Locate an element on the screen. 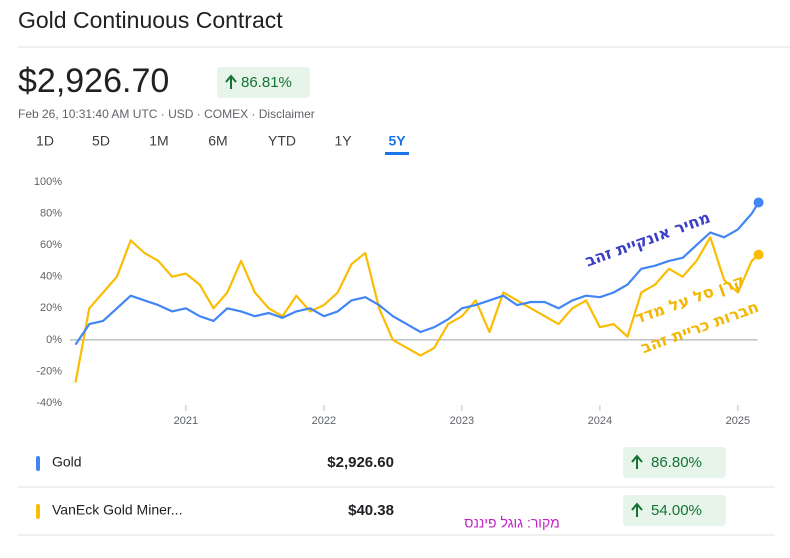 This screenshot has width=790, height=558. range-tab: 1D is located at coordinates (45, 141).